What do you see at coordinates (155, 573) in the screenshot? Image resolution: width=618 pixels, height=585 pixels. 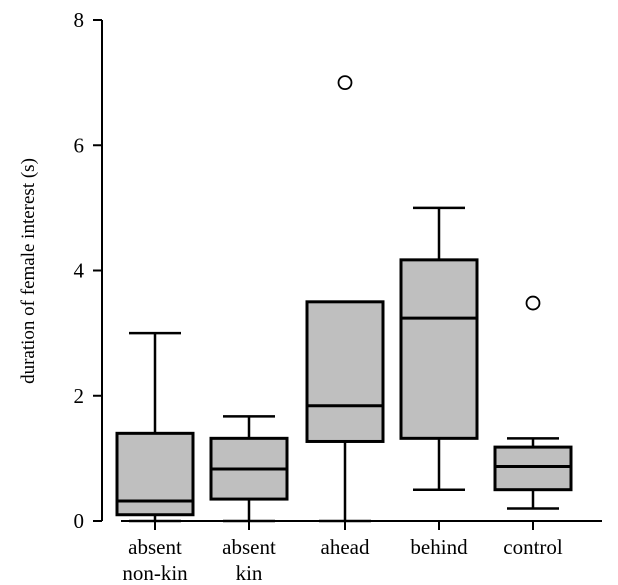 I see `x-category-label: non-kin` at bounding box center [155, 573].